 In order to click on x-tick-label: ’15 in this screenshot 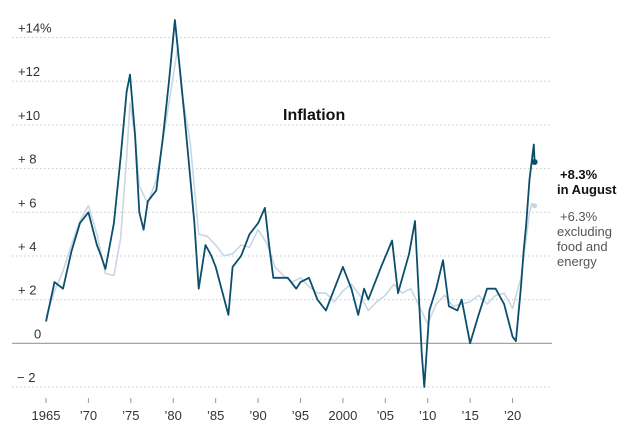, I will do `click(469, 415)`.